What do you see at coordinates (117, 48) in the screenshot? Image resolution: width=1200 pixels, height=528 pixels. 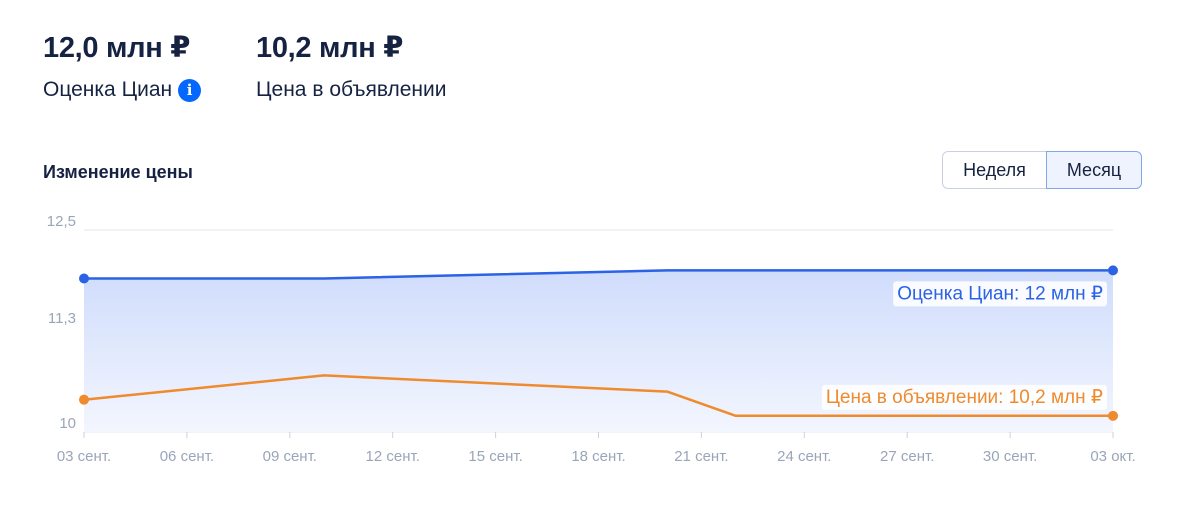 I see `stat-estimate-value: 12,0 млн ₽` at bounding box center [117, 48].